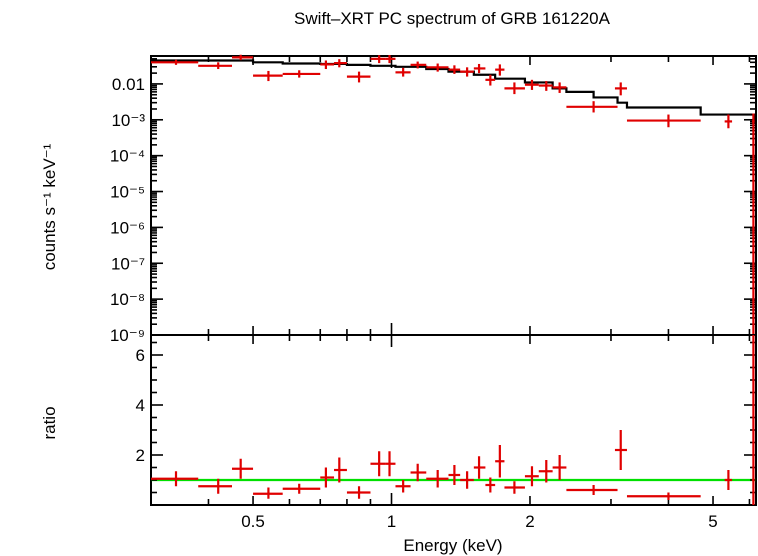 The image size is (758, 556). What do you see at coordinates (479, 521) in the screenshot?
I see `x-tick-labels: 0.5 1 2 5` at bounding box center [479, 521].